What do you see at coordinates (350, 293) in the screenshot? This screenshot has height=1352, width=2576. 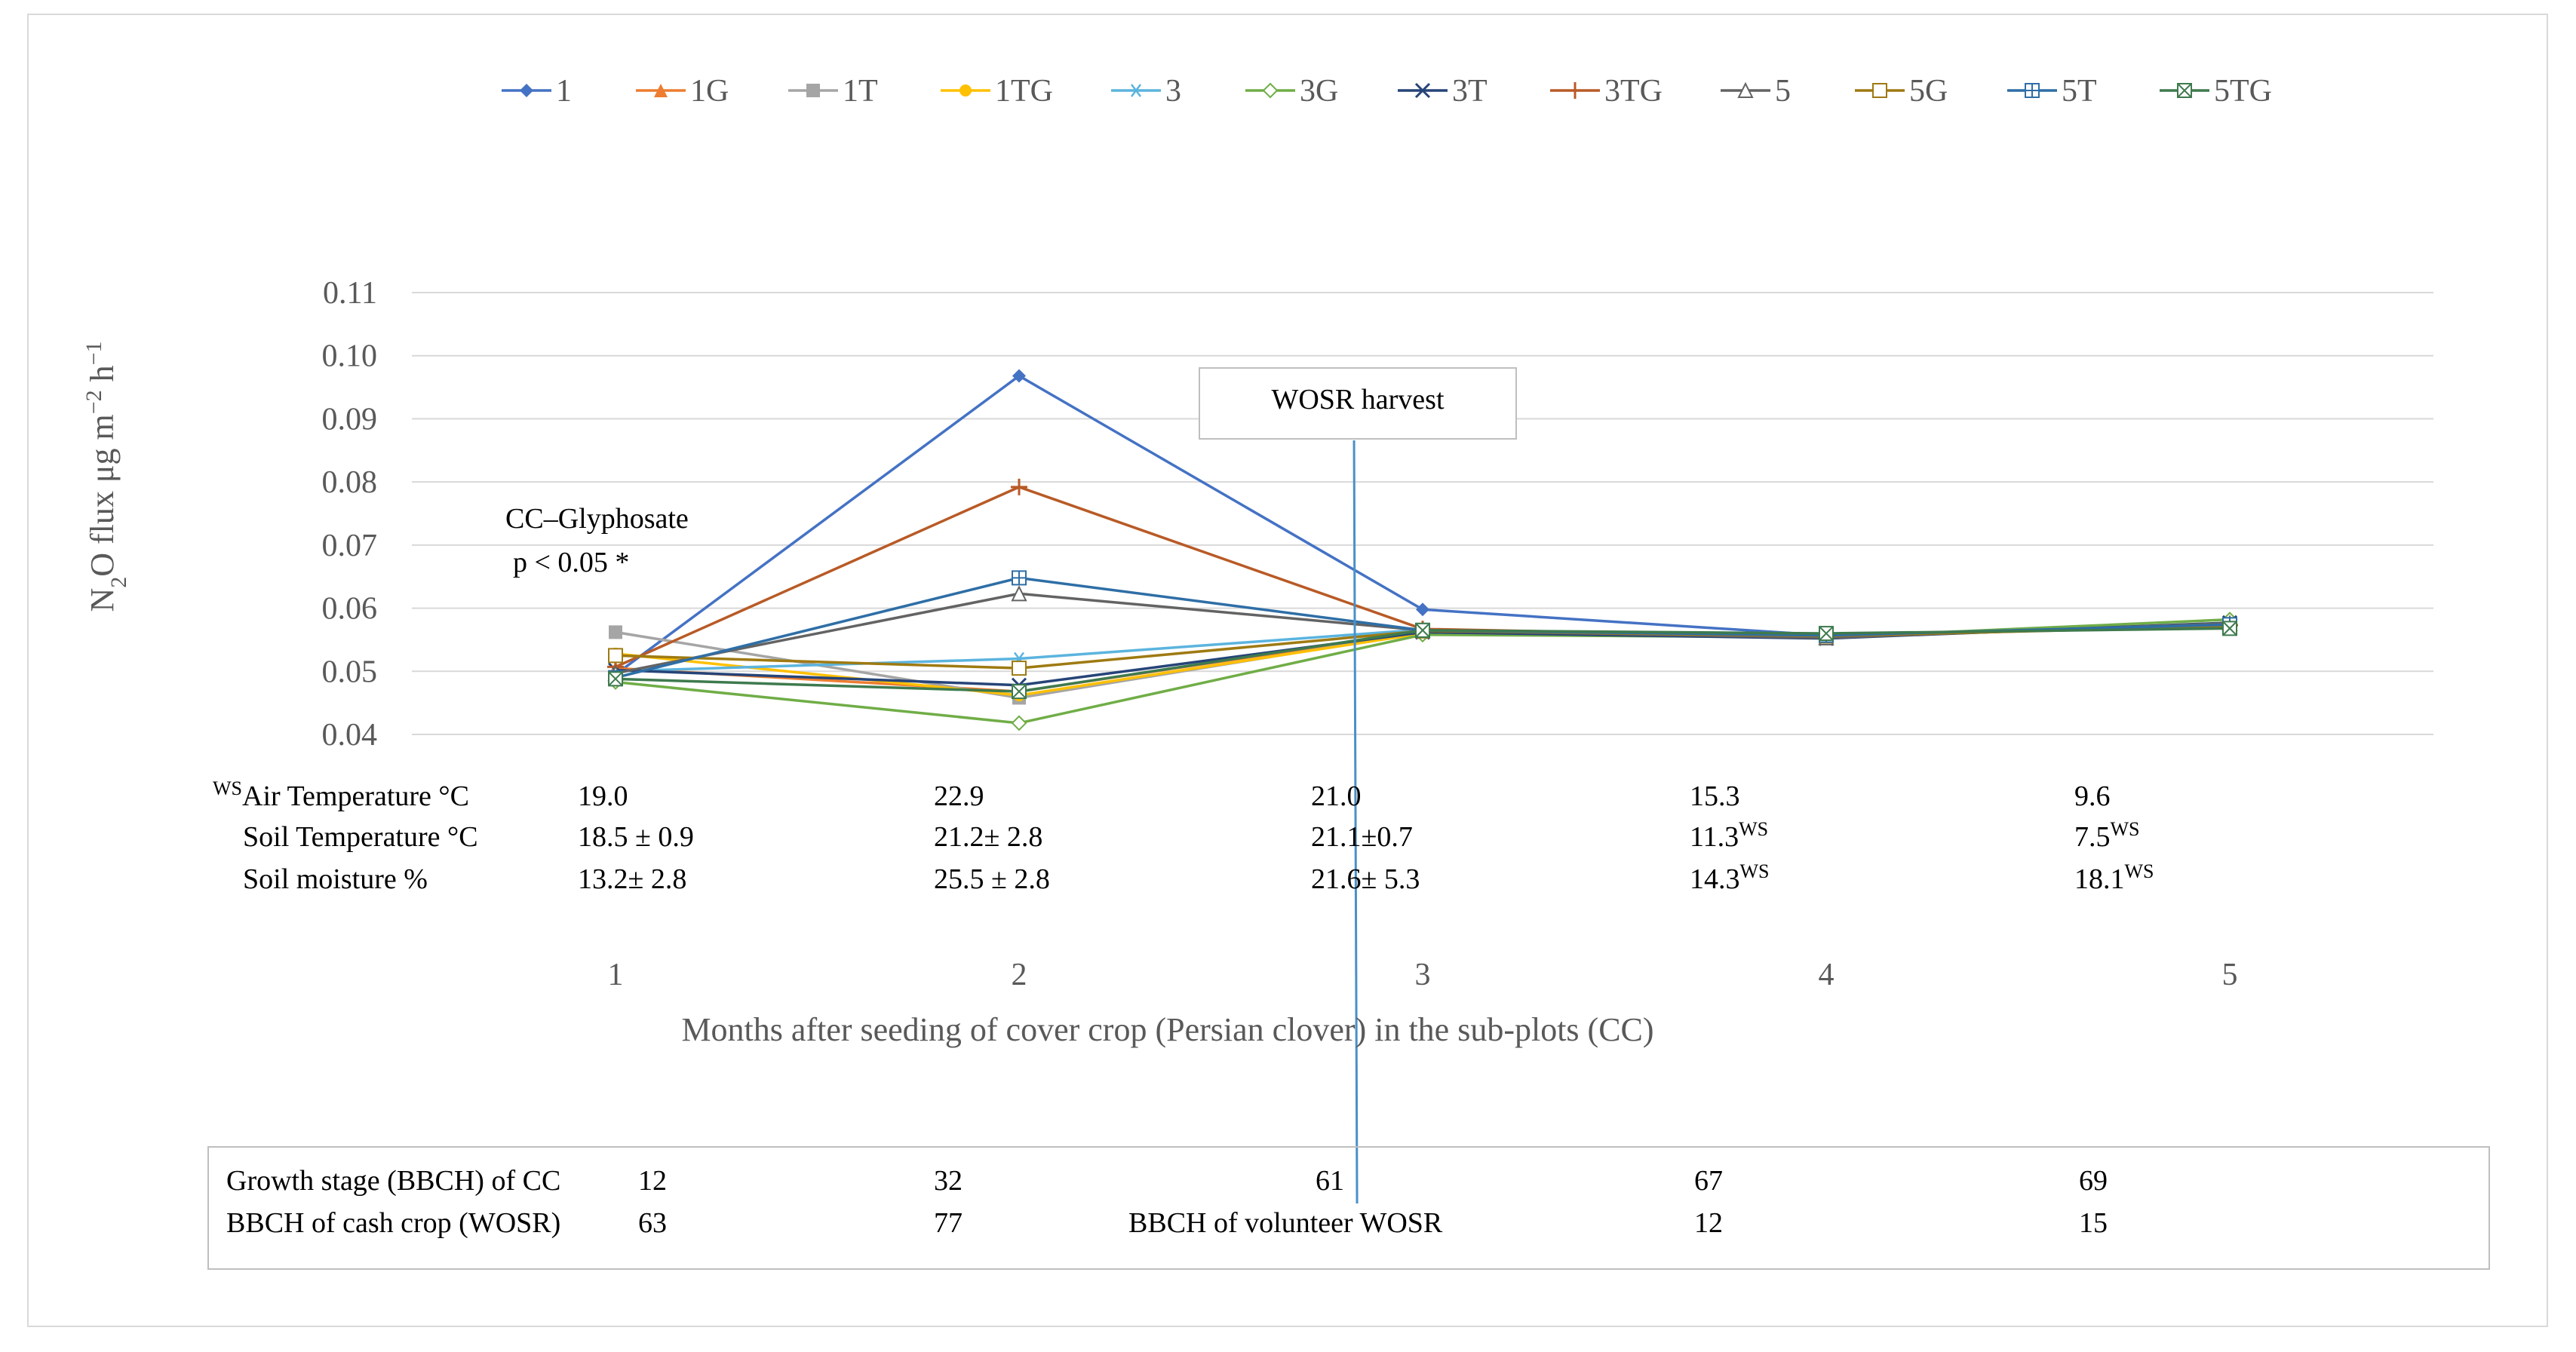 I see `y-tick-label: 0.11` at bounding box center [350, 293].